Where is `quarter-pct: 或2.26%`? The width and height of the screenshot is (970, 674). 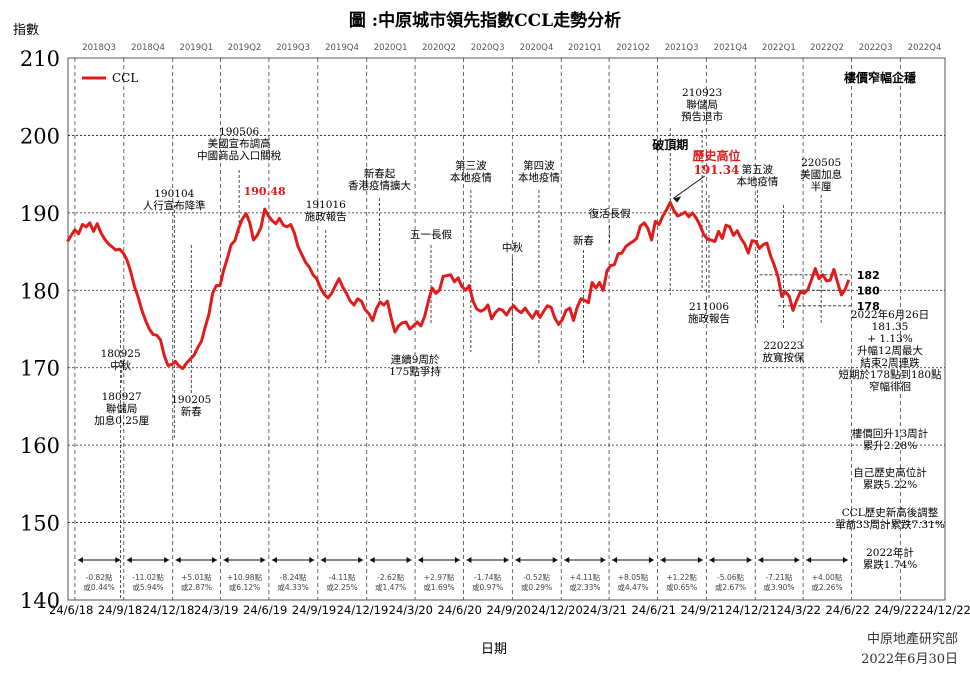 quarter-pct: 或2.26% is located at coordinates (826, 587).